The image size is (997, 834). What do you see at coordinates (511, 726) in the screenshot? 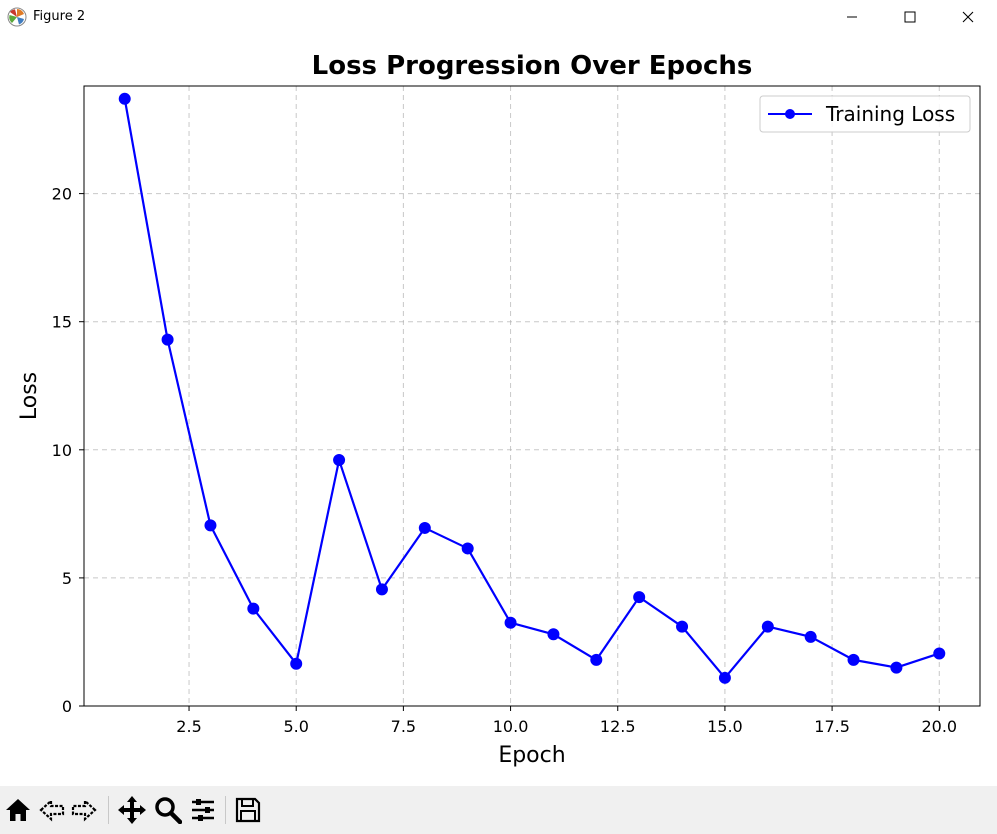
I see `x-tick-label: 10.0` at bounding box center [511, 726].